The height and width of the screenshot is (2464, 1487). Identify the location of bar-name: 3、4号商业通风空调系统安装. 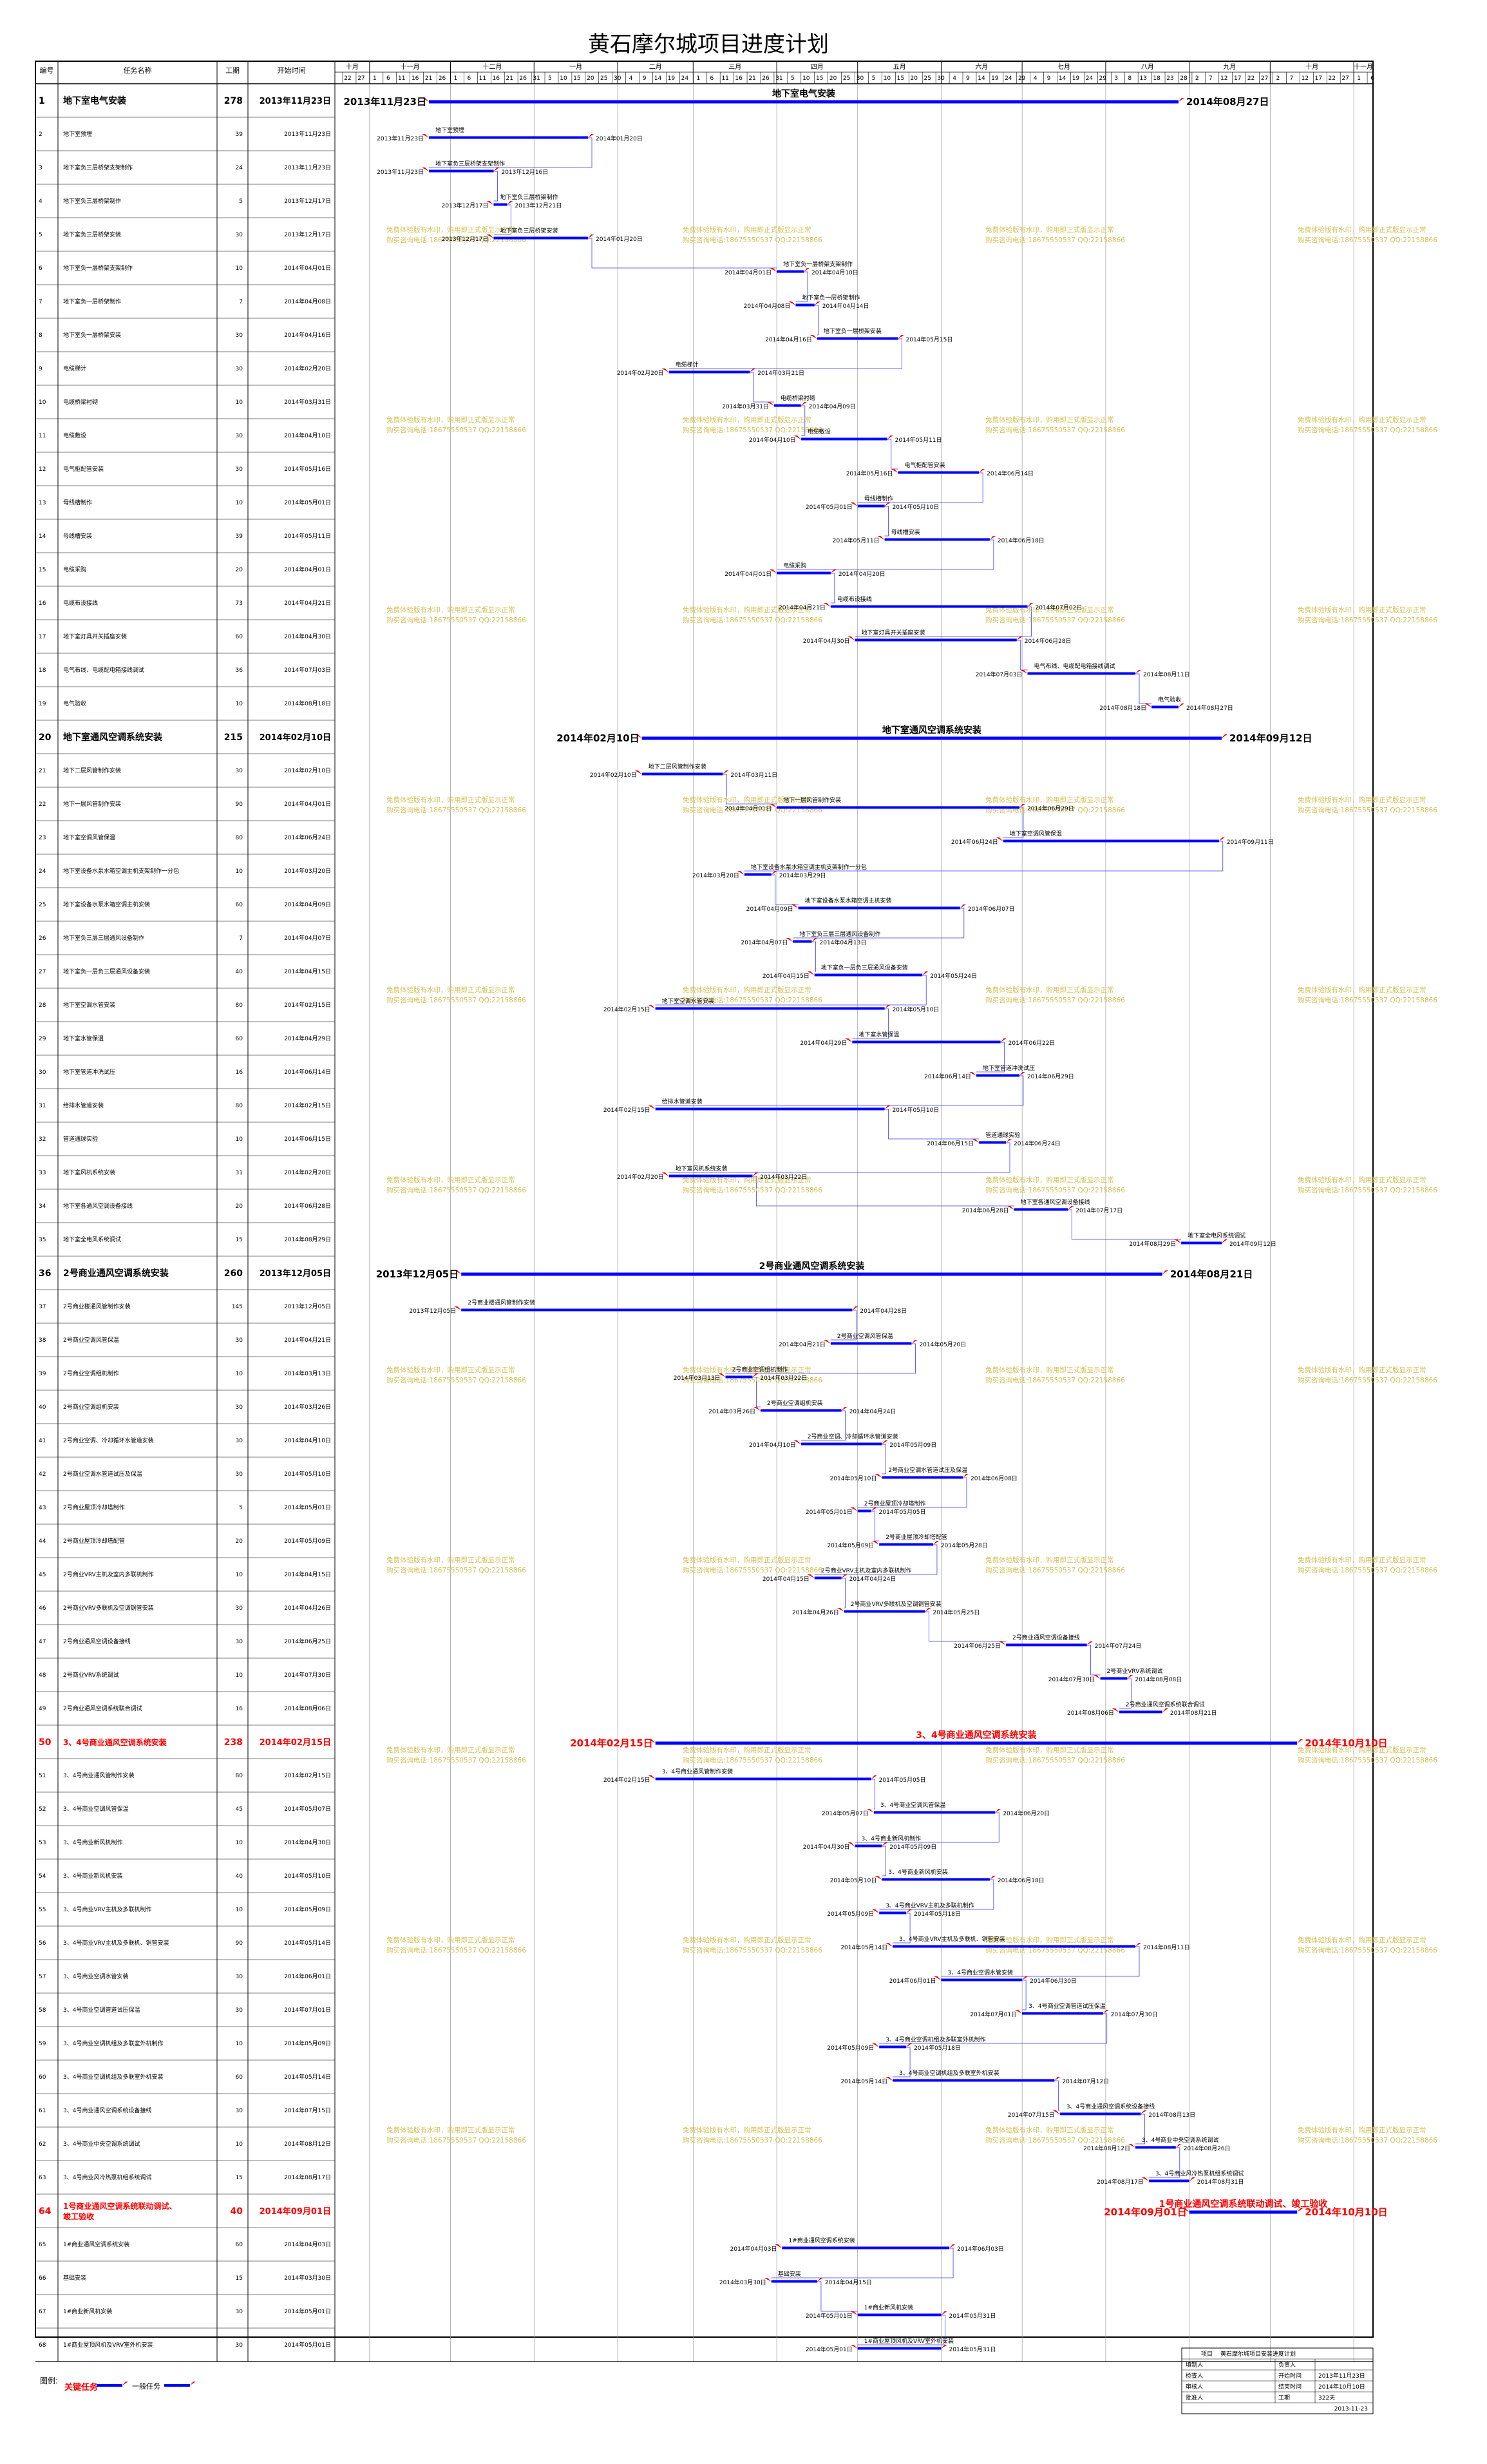
(976, 1736).